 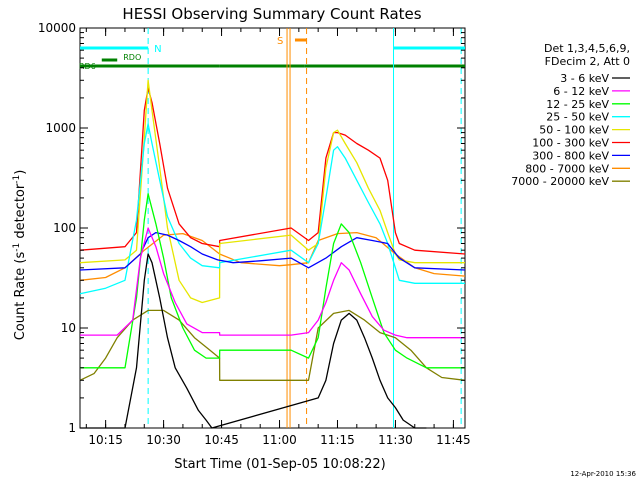 What do you see at coordinates (163, 440) in the screenshot?
I see `x-tick-label: 10:30` at bounding box center [163, 440].